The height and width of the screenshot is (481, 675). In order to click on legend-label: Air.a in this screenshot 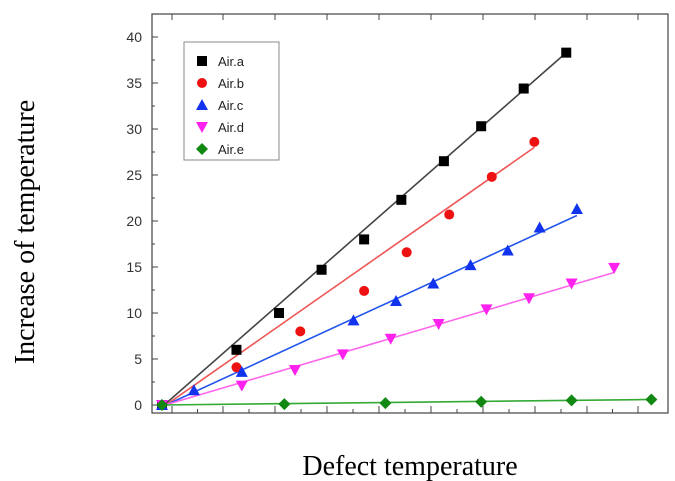, I will do `click(231, 61)`.